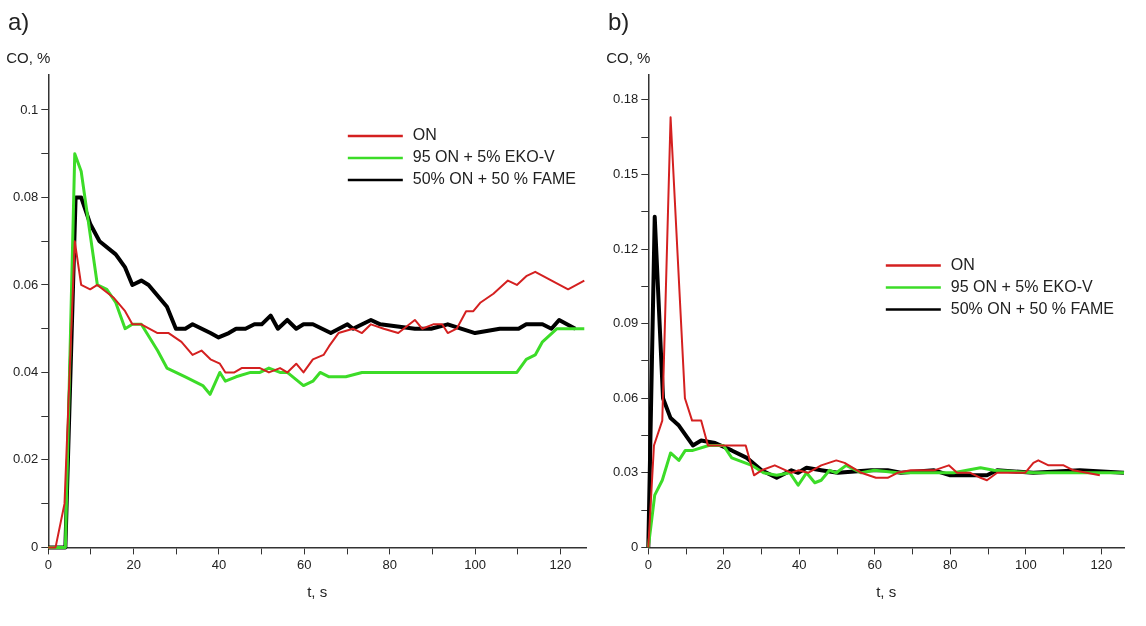 This screenshot has height=626, width=1146. What do you see at coordinates (25, 197) in the screenshot?
I see `y-tick-label: 0.08` at bounding box center [25, 197].